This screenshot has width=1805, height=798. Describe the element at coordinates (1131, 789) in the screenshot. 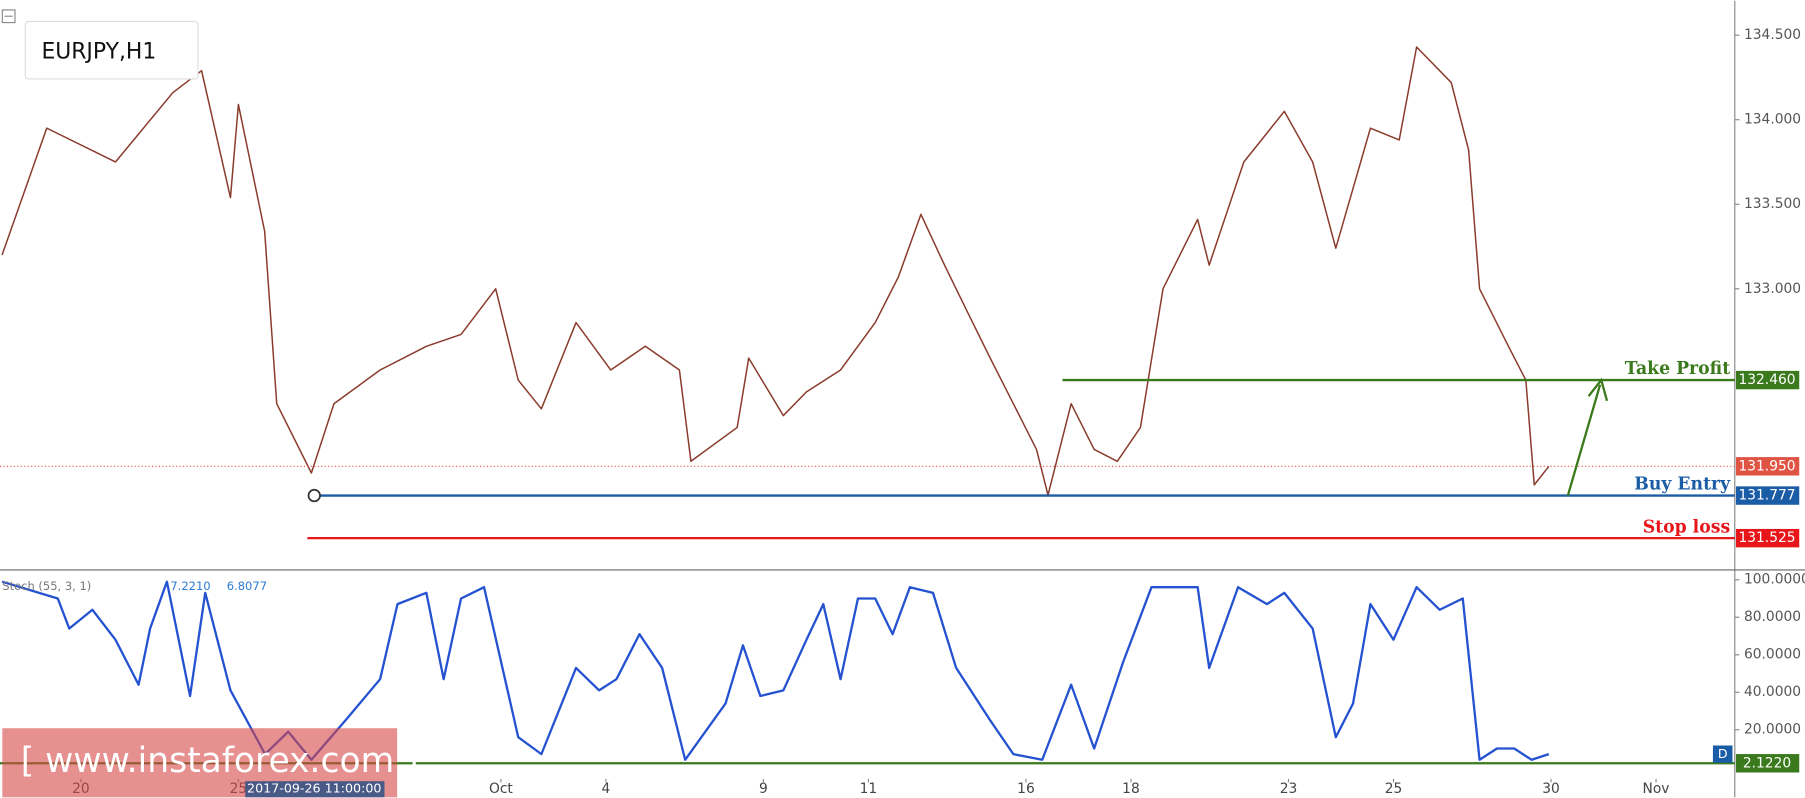

I see `x-tick-label: 18` at that location.